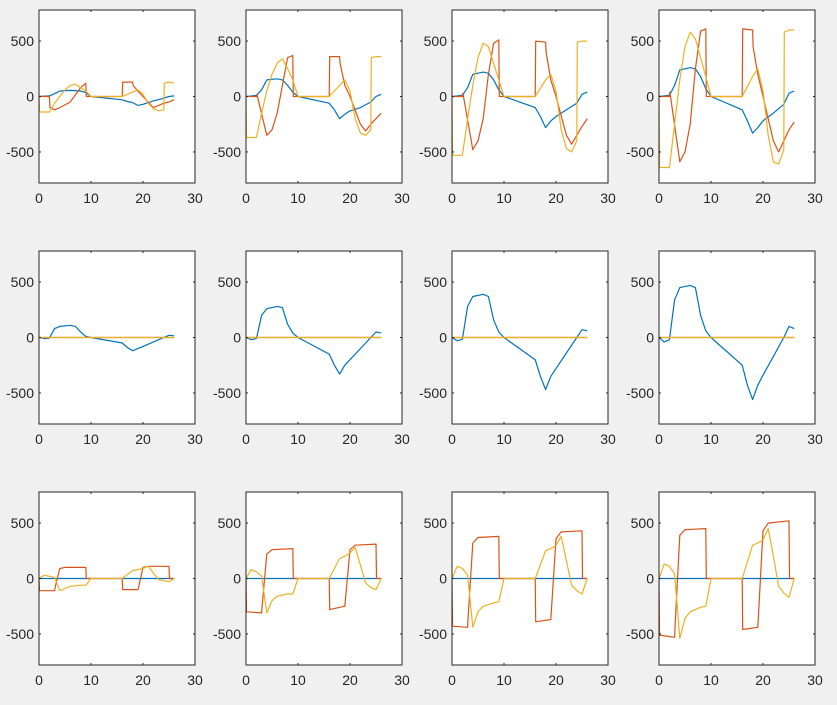  I want to click on subplot-1-4: 0 10 20 30 -500 0 500, so click(724, 107).